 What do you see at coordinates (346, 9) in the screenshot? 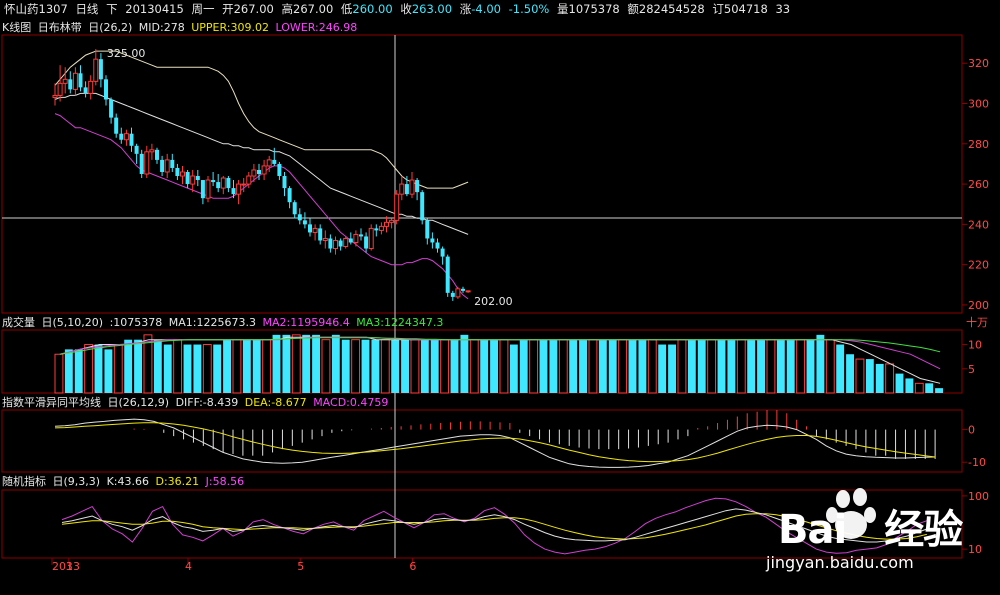
I see `low-price-label: 低` at bounding box center [346, 9].